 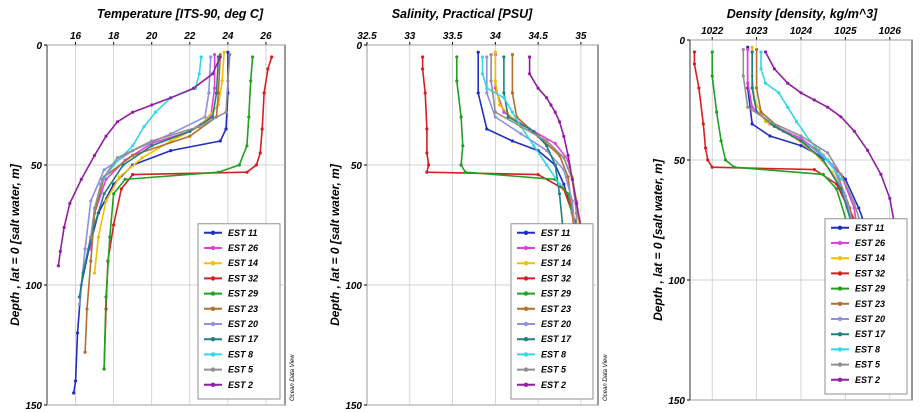 I want to click on x-tick-label: 1022, so click(x=712, y=31).